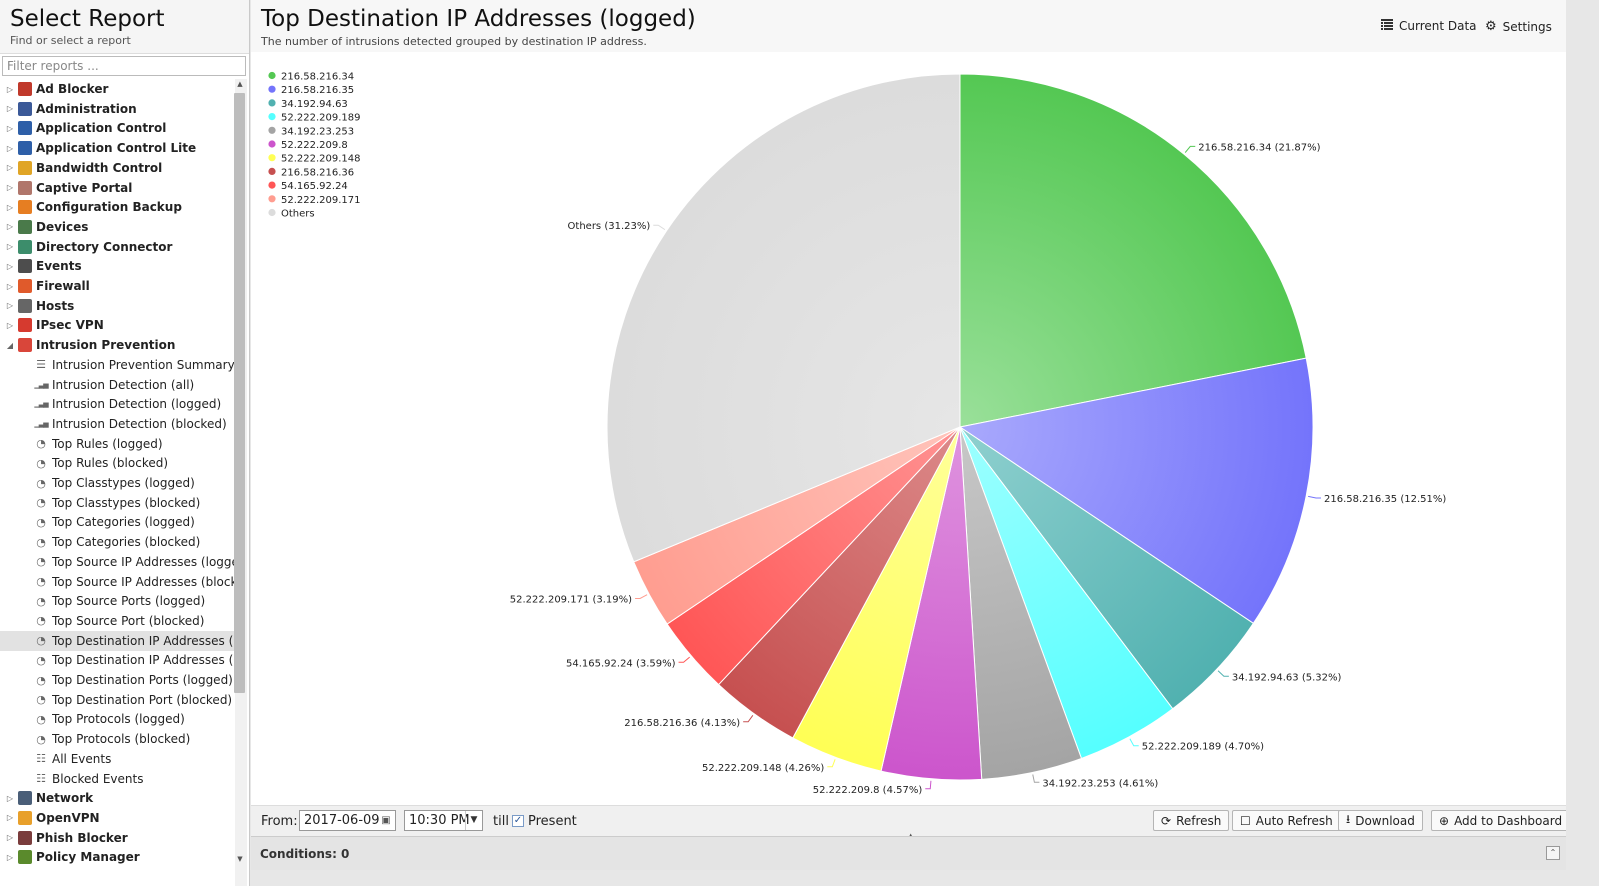  Describe the element at coordinates (239, 393) in the screenshot. I see `sidebar-scrollbar-thumb` at that location.